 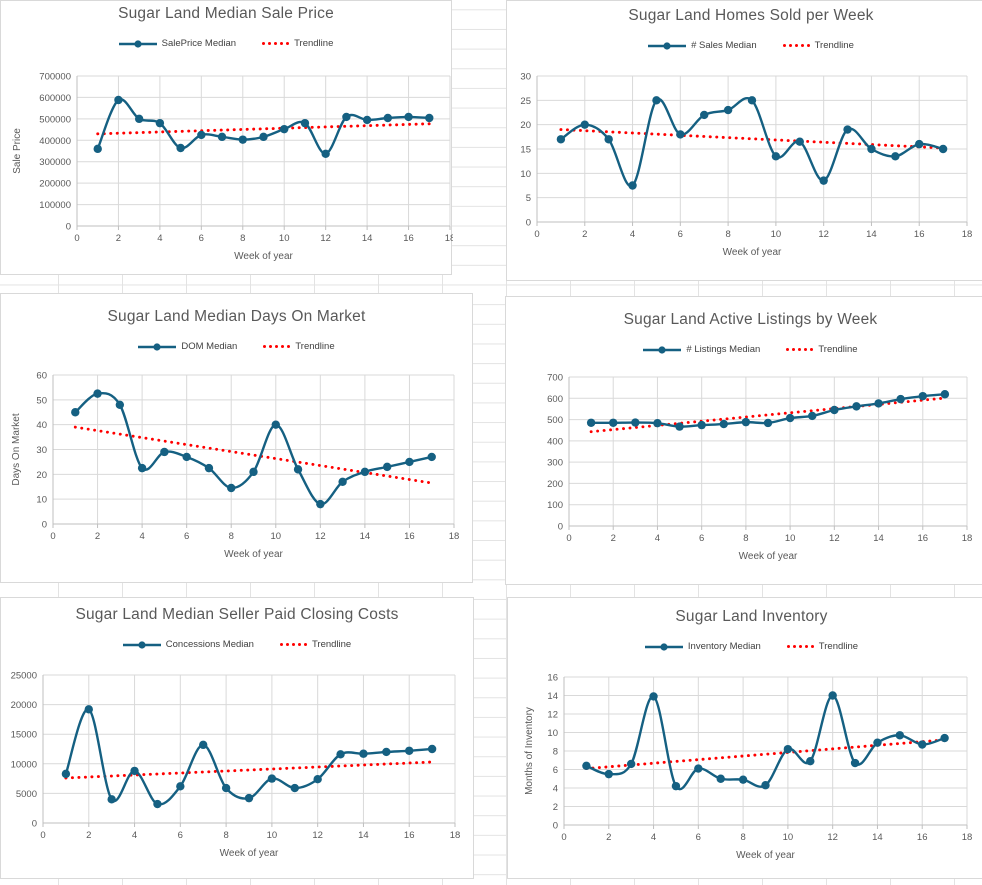 I want to click on x-tick-label: 2, so click(x=613, y=538).